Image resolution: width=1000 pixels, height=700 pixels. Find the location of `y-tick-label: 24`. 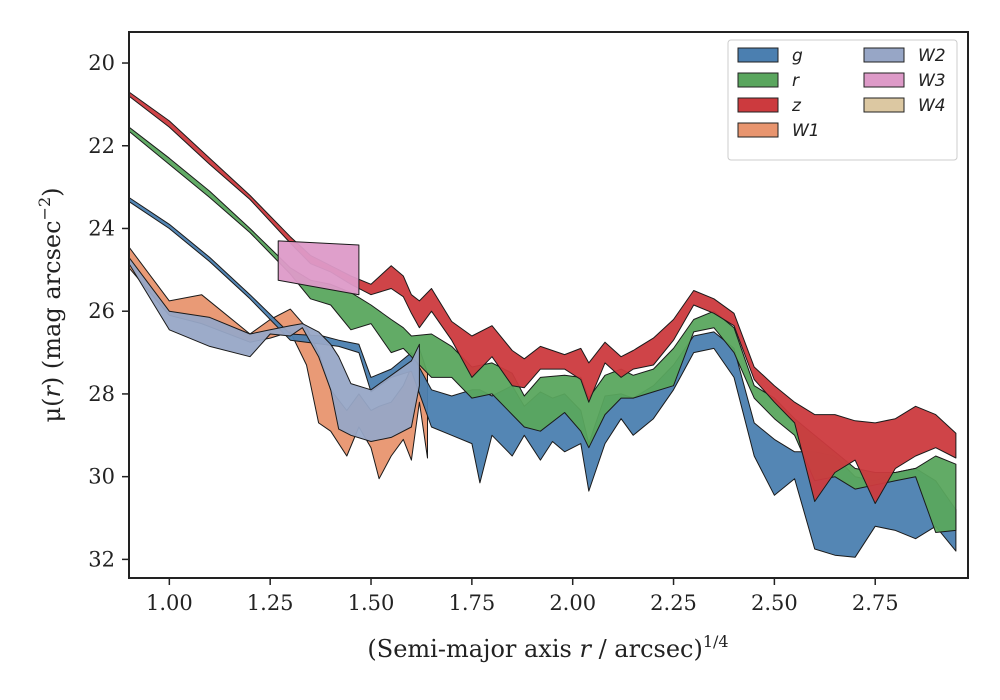

y-tick-label: 24 is located at coordinates (101, 228).